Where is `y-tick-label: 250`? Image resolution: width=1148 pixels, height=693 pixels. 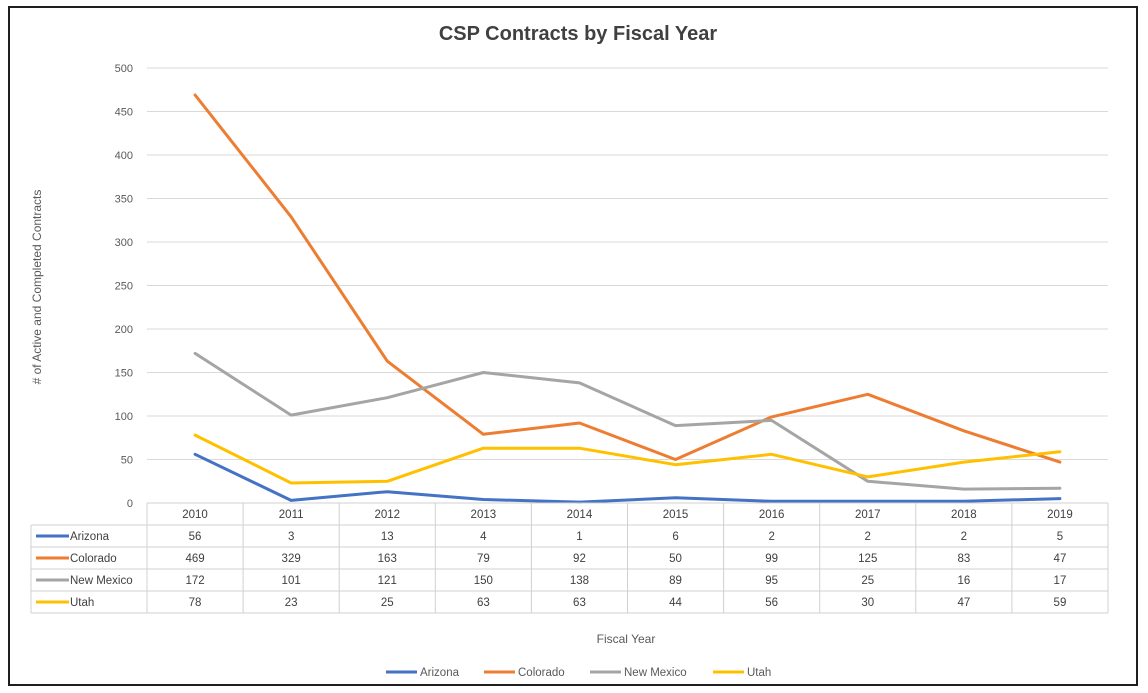 y-tick-label: 250 is located at coordinates (124, 287).